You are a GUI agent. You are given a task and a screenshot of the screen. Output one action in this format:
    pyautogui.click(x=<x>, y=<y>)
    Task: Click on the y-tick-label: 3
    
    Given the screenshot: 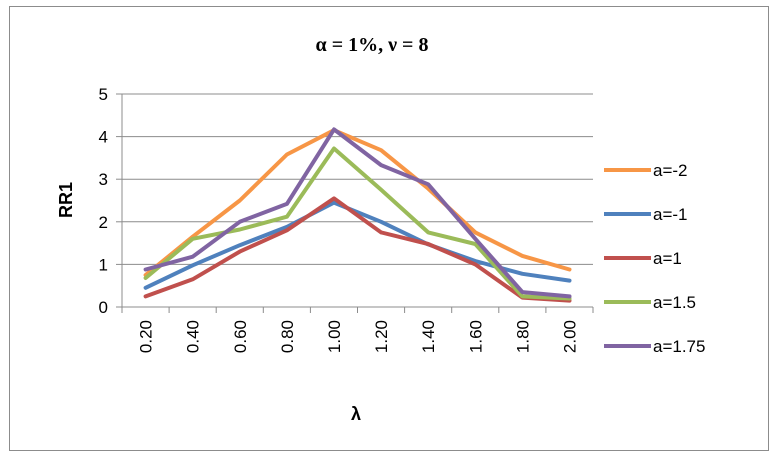 What is the action you would take?
    pyautogui.click(x=103, y=179)
    